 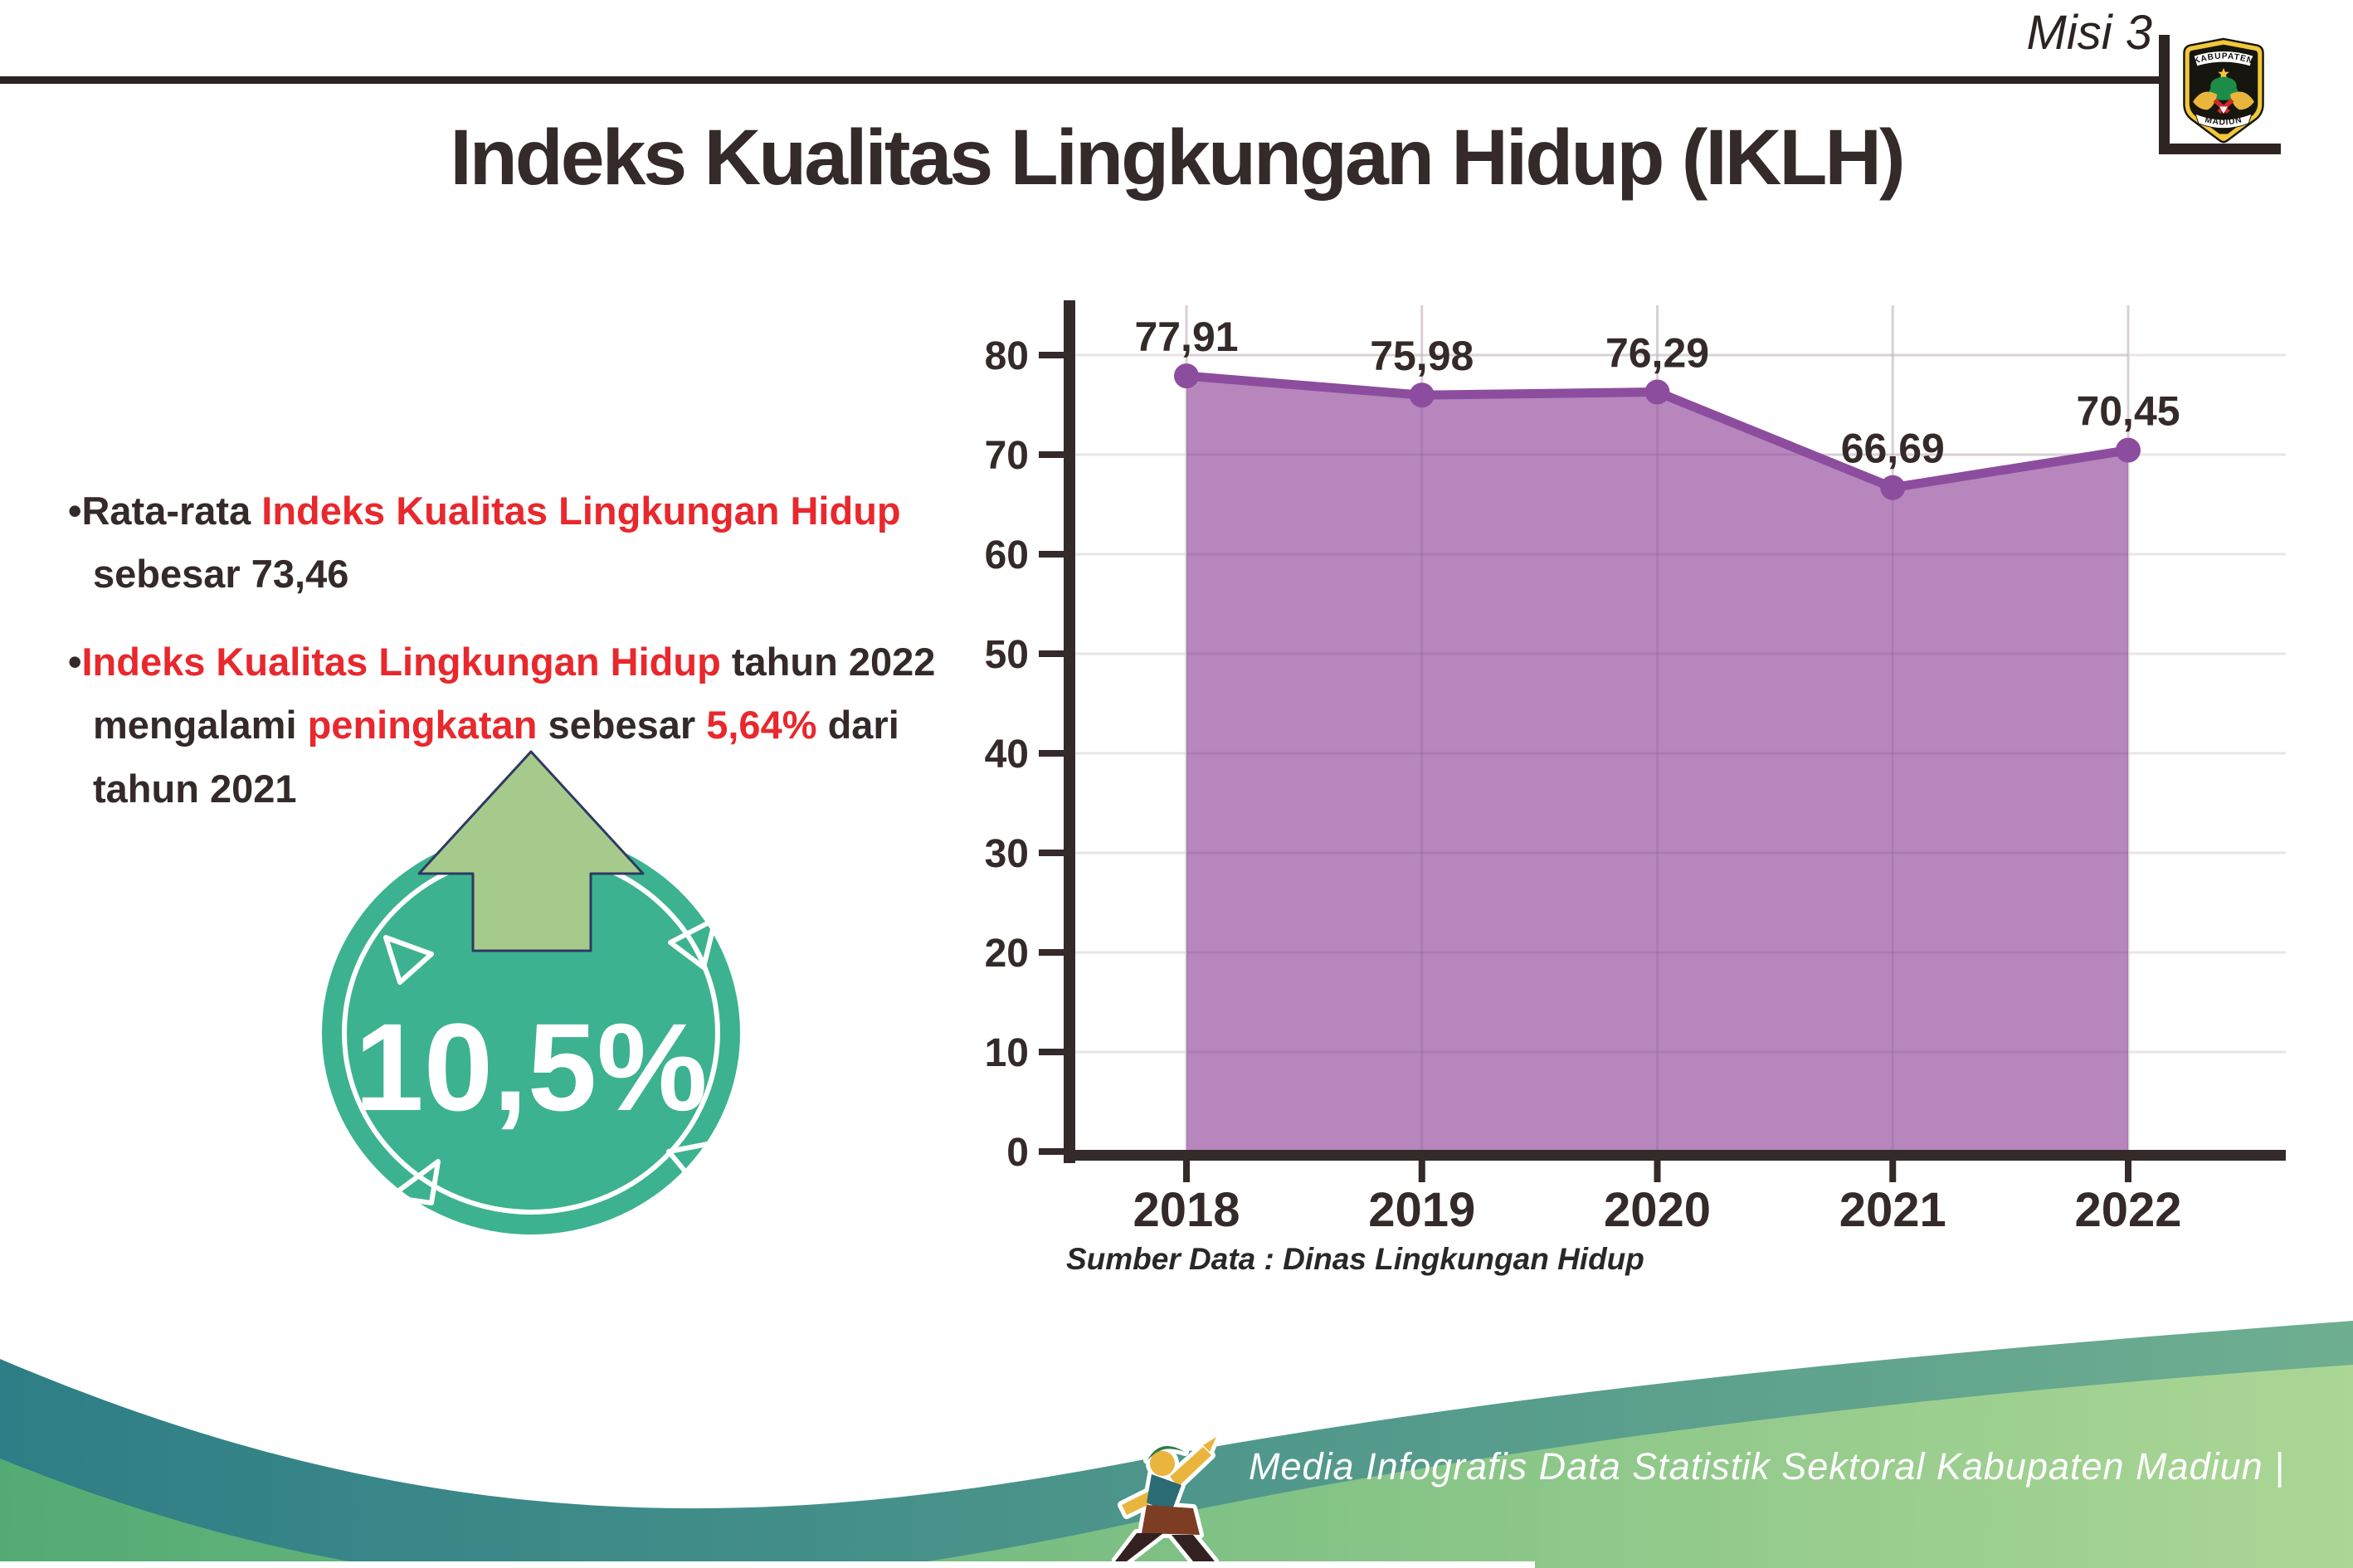 What do you see at coordinates (1422, 356) in the screenshot?
I see `data-point-label: 75,98` at bounding box center [1422, 356].